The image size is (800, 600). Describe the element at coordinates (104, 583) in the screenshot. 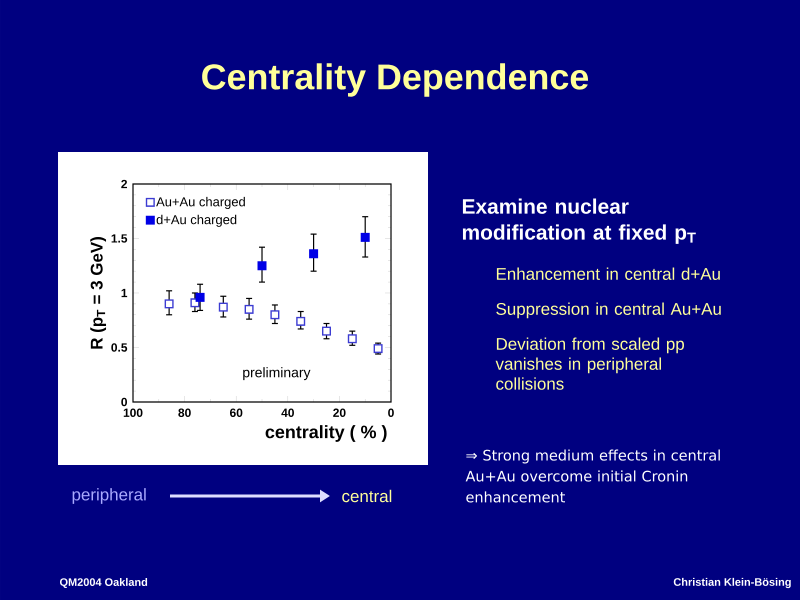

I see `text: QM2004 Oakland` at that location.